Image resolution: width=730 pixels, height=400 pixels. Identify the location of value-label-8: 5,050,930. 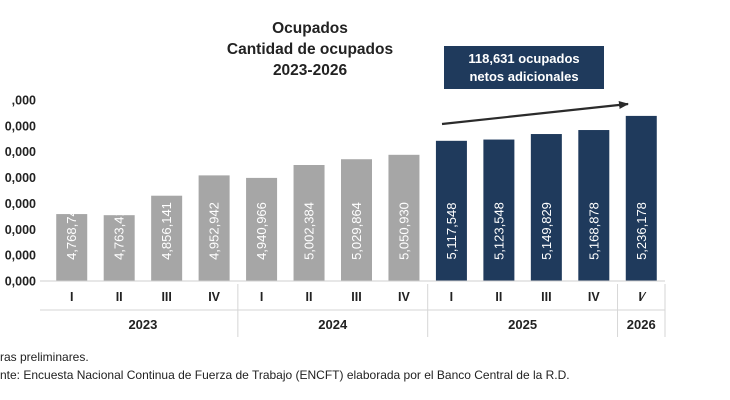
(403, 231).